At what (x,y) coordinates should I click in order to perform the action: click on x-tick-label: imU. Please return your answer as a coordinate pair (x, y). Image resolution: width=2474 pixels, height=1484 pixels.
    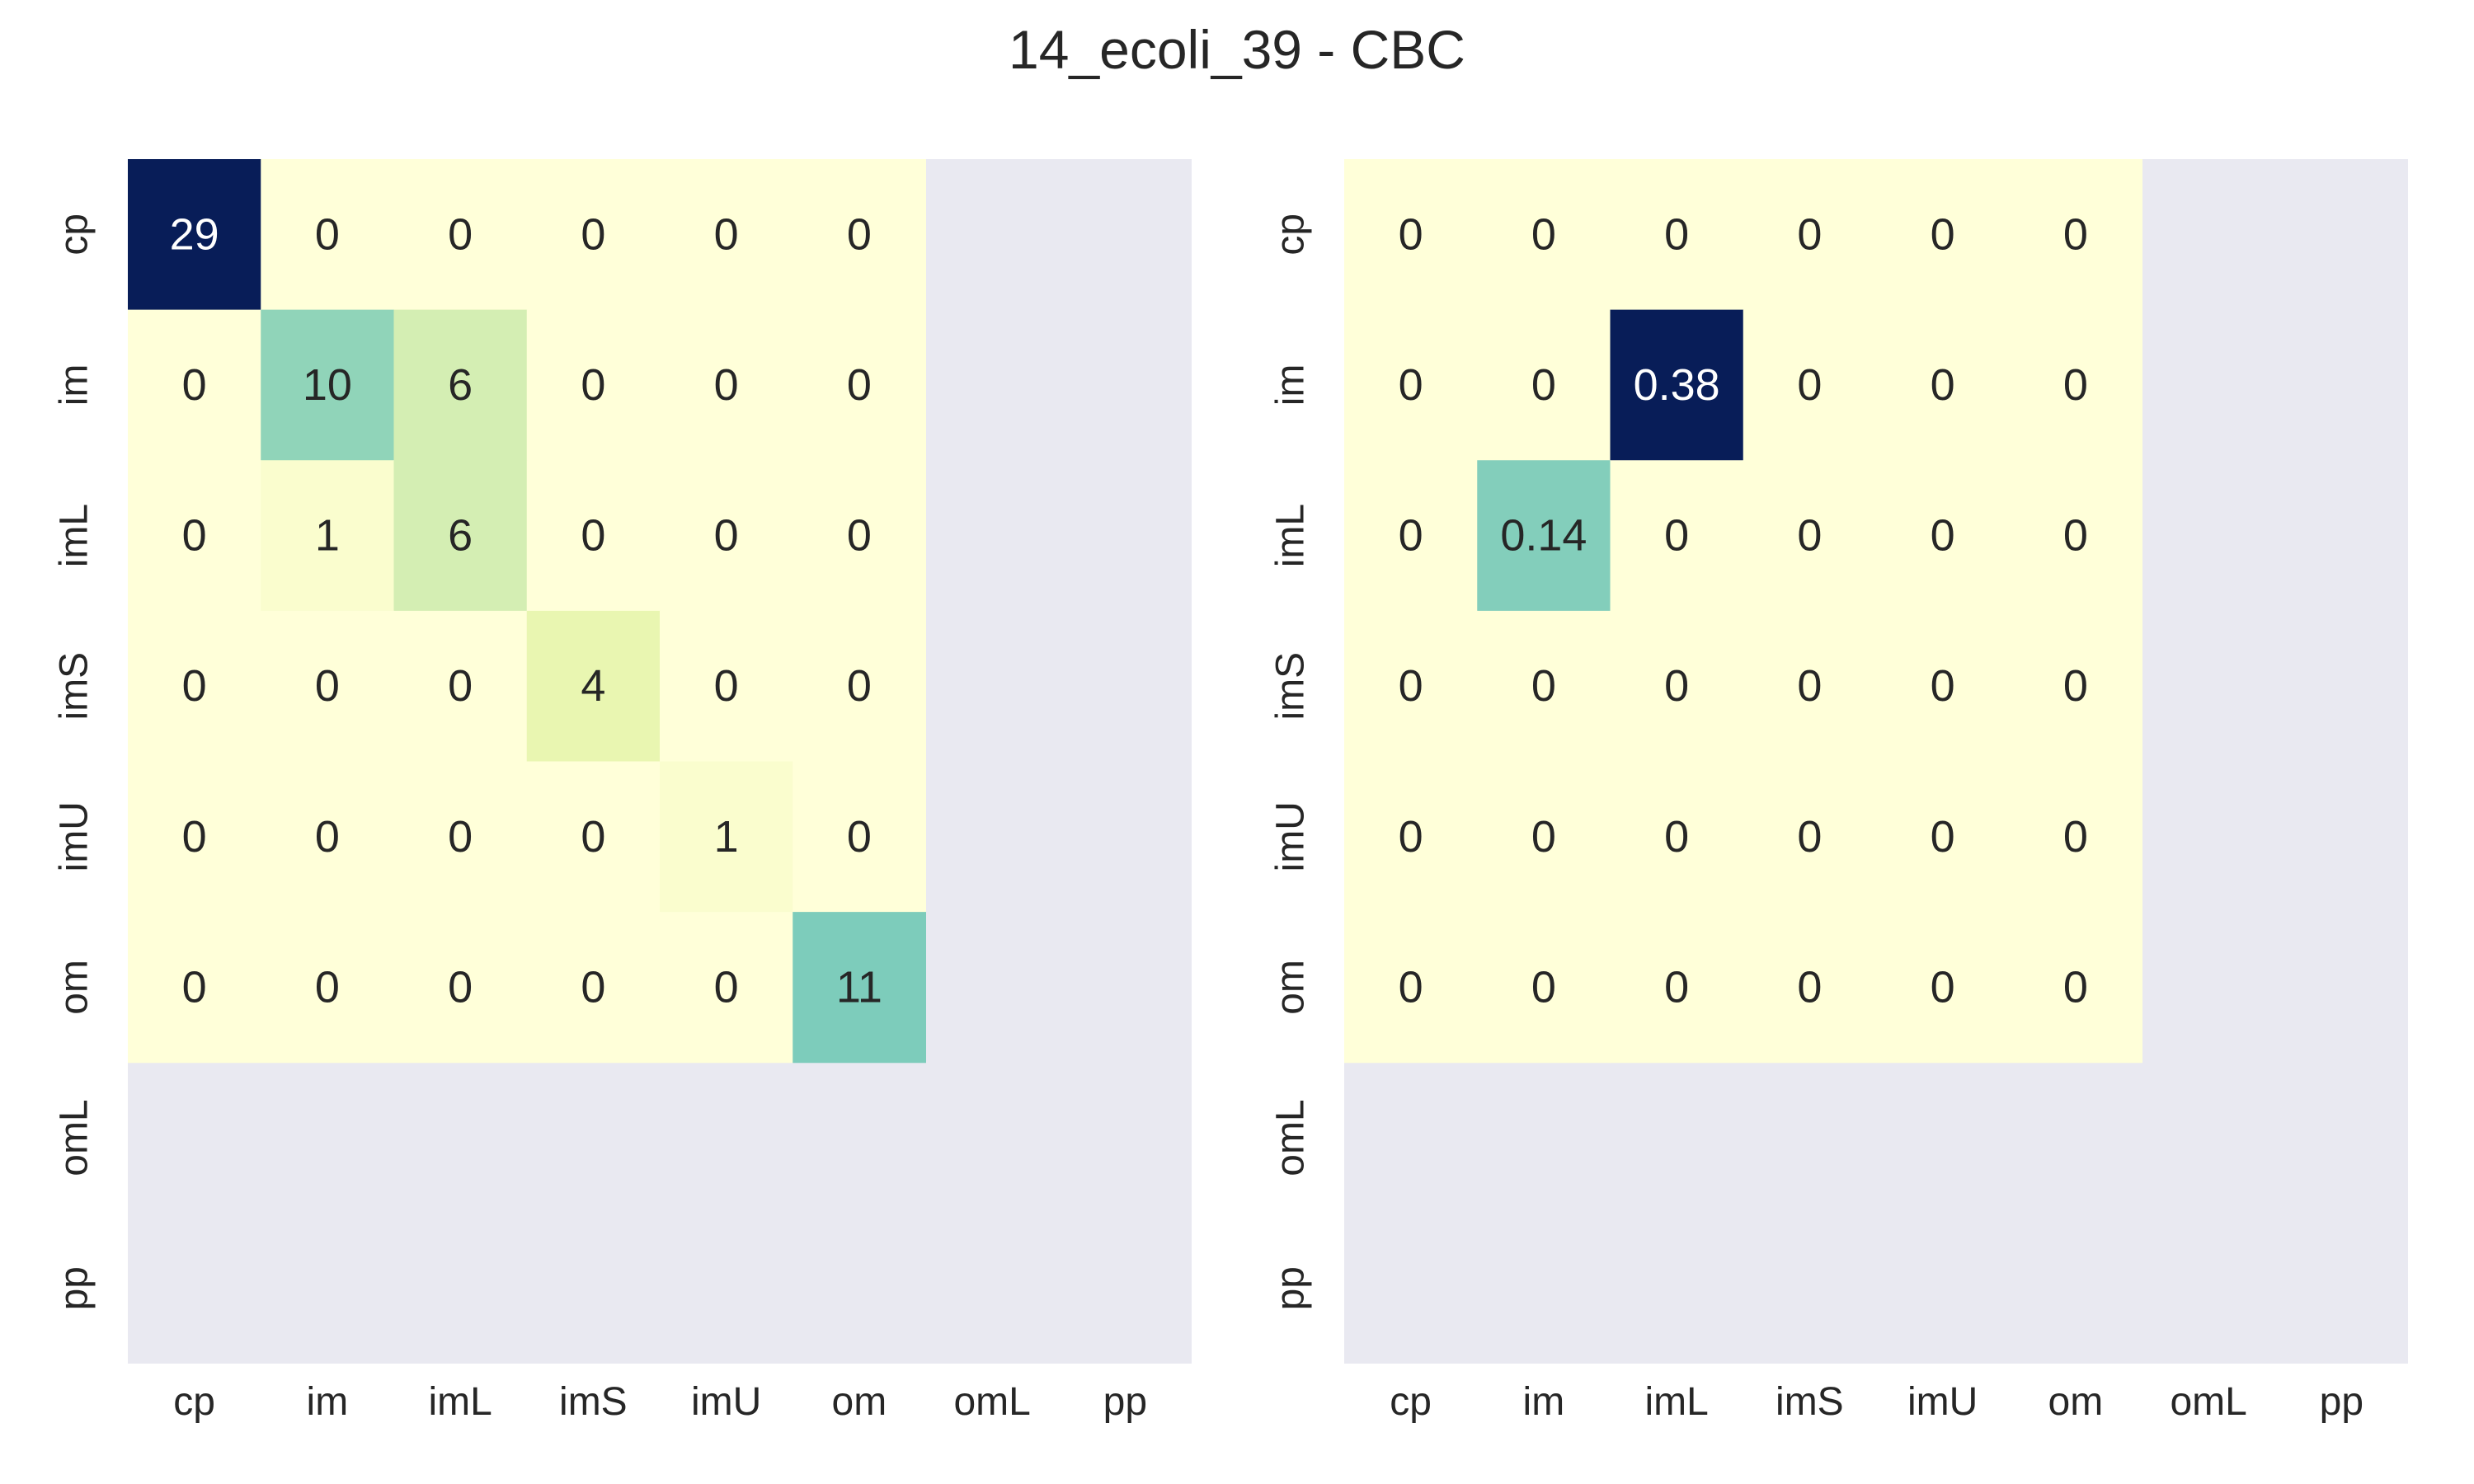
    Looking at the image, I should click on (1942, 1402).